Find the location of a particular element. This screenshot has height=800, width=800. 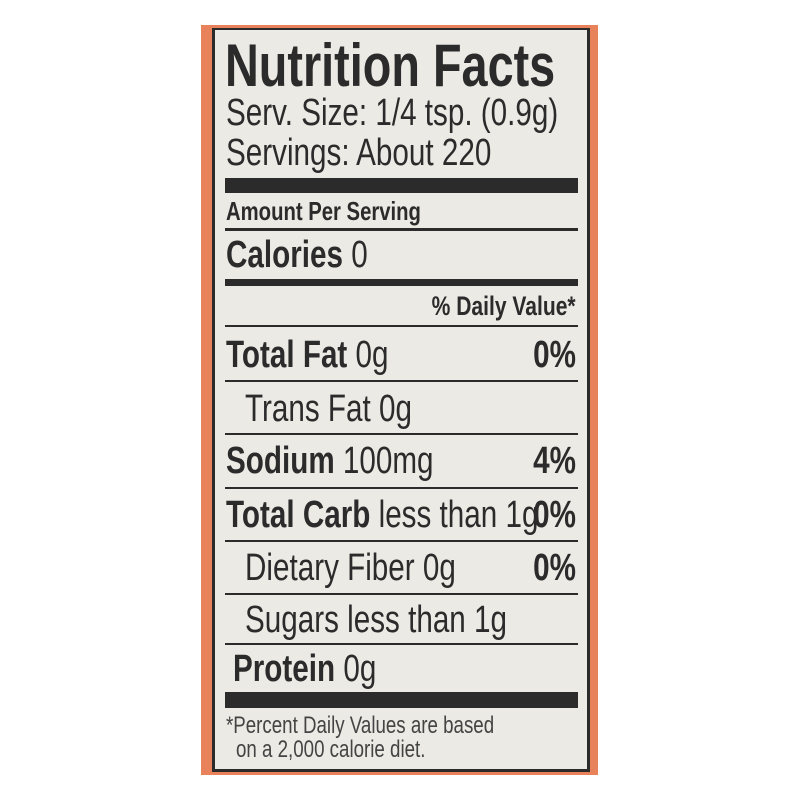

nutrient-row-trans-fat: Trans Fat 0g is located at coordinates (328, 409).